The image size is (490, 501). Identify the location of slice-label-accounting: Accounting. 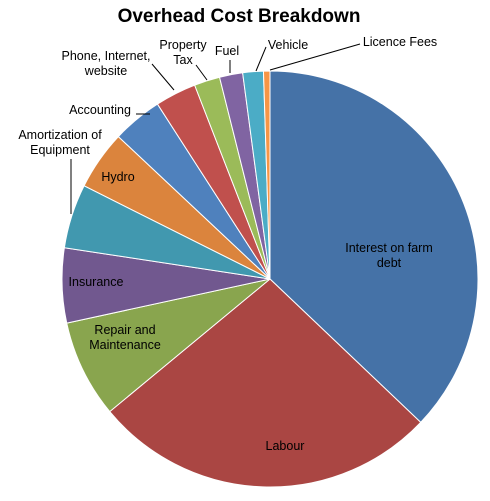
(100, 110).